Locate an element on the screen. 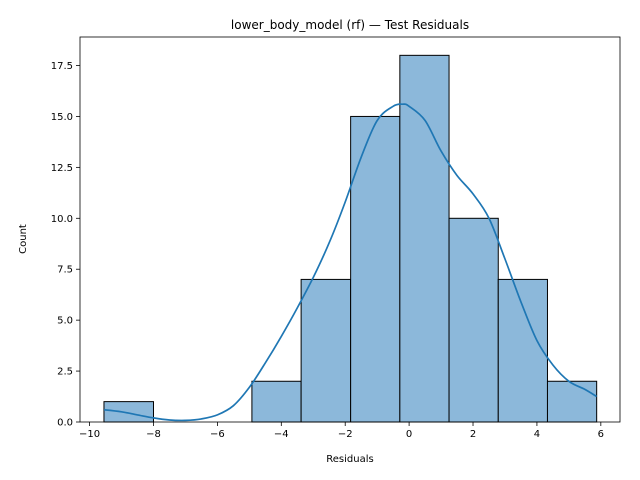  x-tick-label: −4 is located at coordinates (281, 434).